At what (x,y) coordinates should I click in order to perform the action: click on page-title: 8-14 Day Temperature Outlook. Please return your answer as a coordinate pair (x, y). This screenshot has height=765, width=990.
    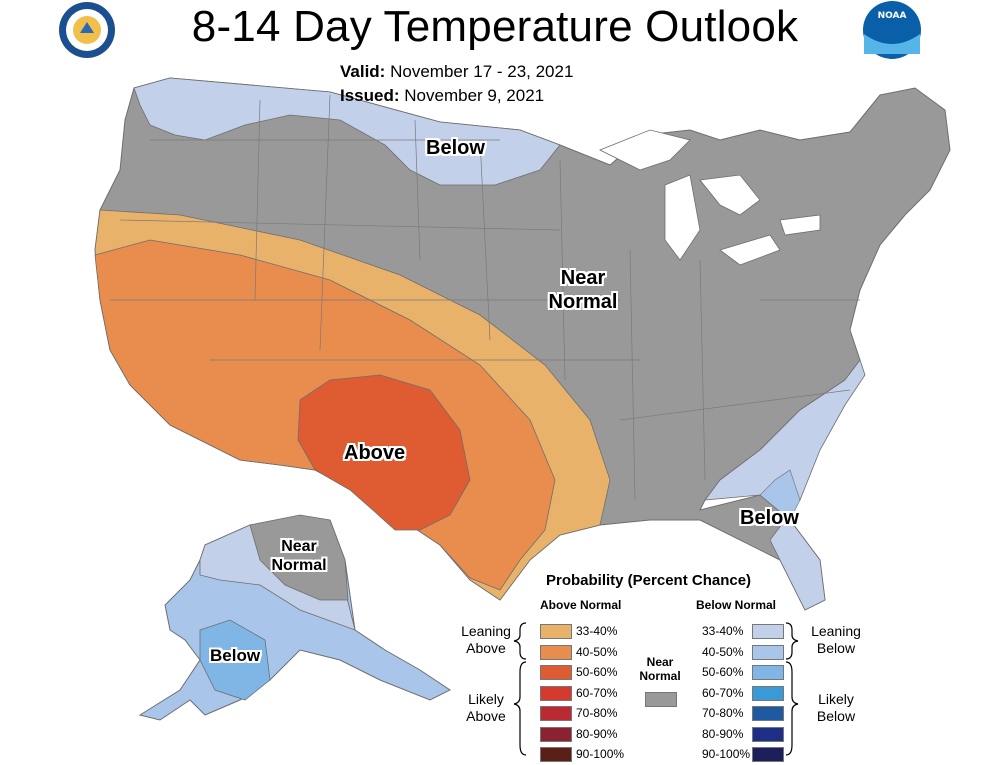
    Looking at the image, I should click on (495, 26).